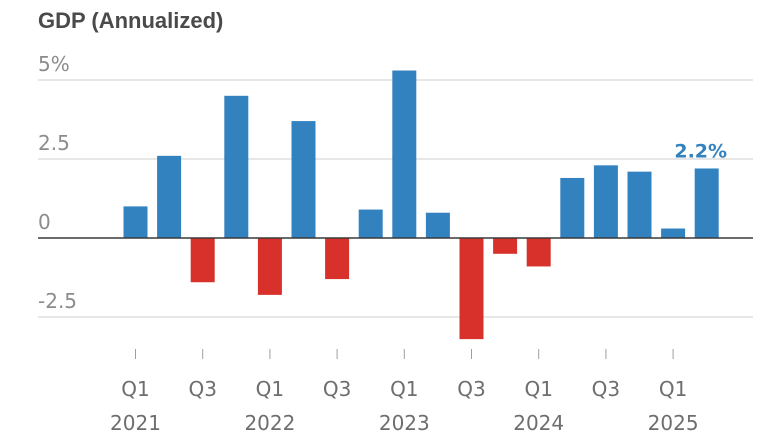 This screenshot has height=446, width=778. Describe the element at coordinates (57, 301) in the screenshot. I see `y-tick-label: -2.5` at that location.